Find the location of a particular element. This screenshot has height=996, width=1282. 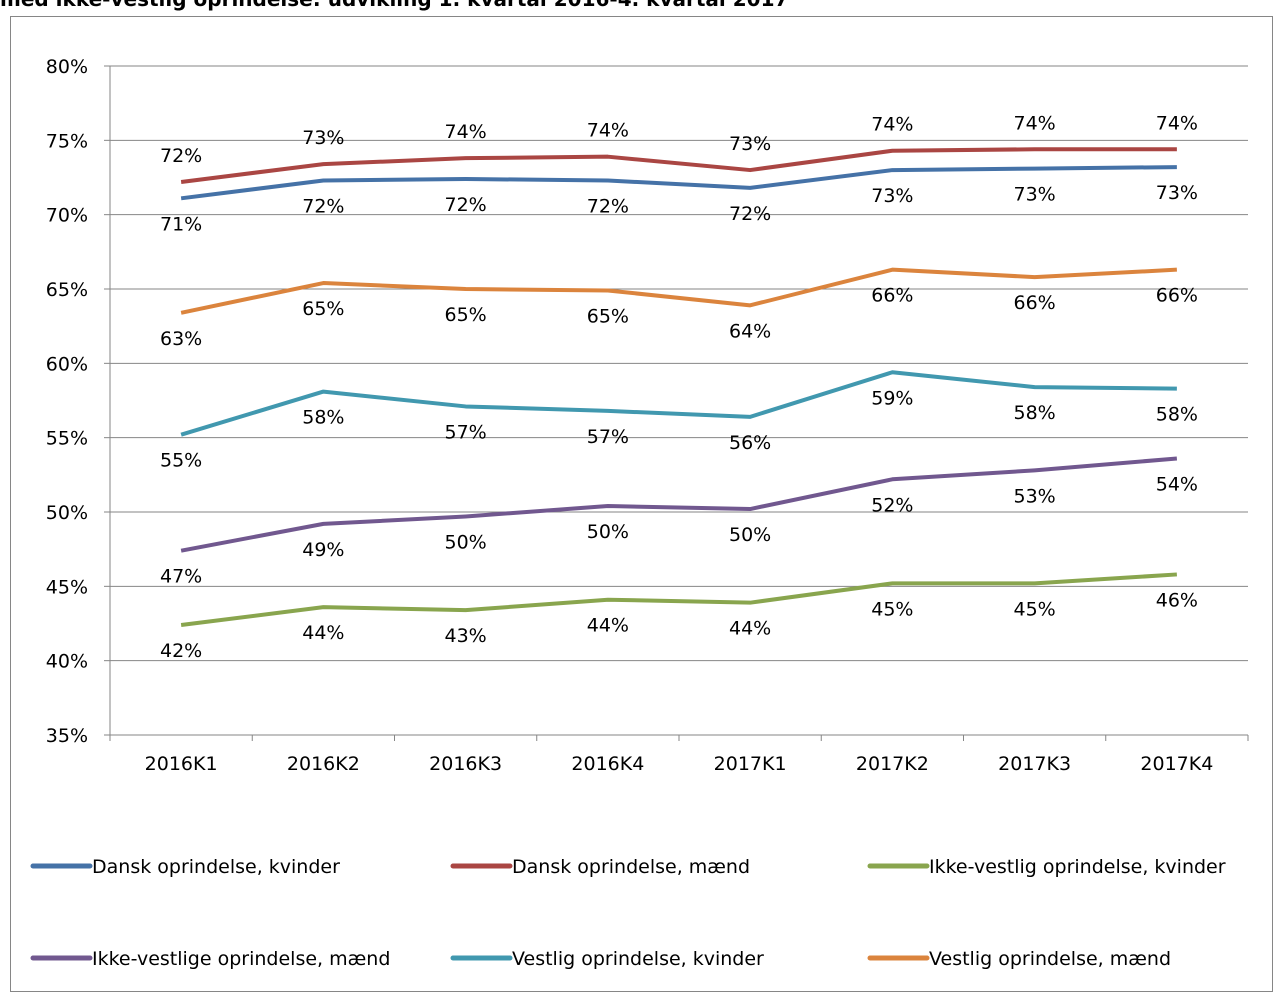

data-label: 46% is located at coordinates (1177, 600).